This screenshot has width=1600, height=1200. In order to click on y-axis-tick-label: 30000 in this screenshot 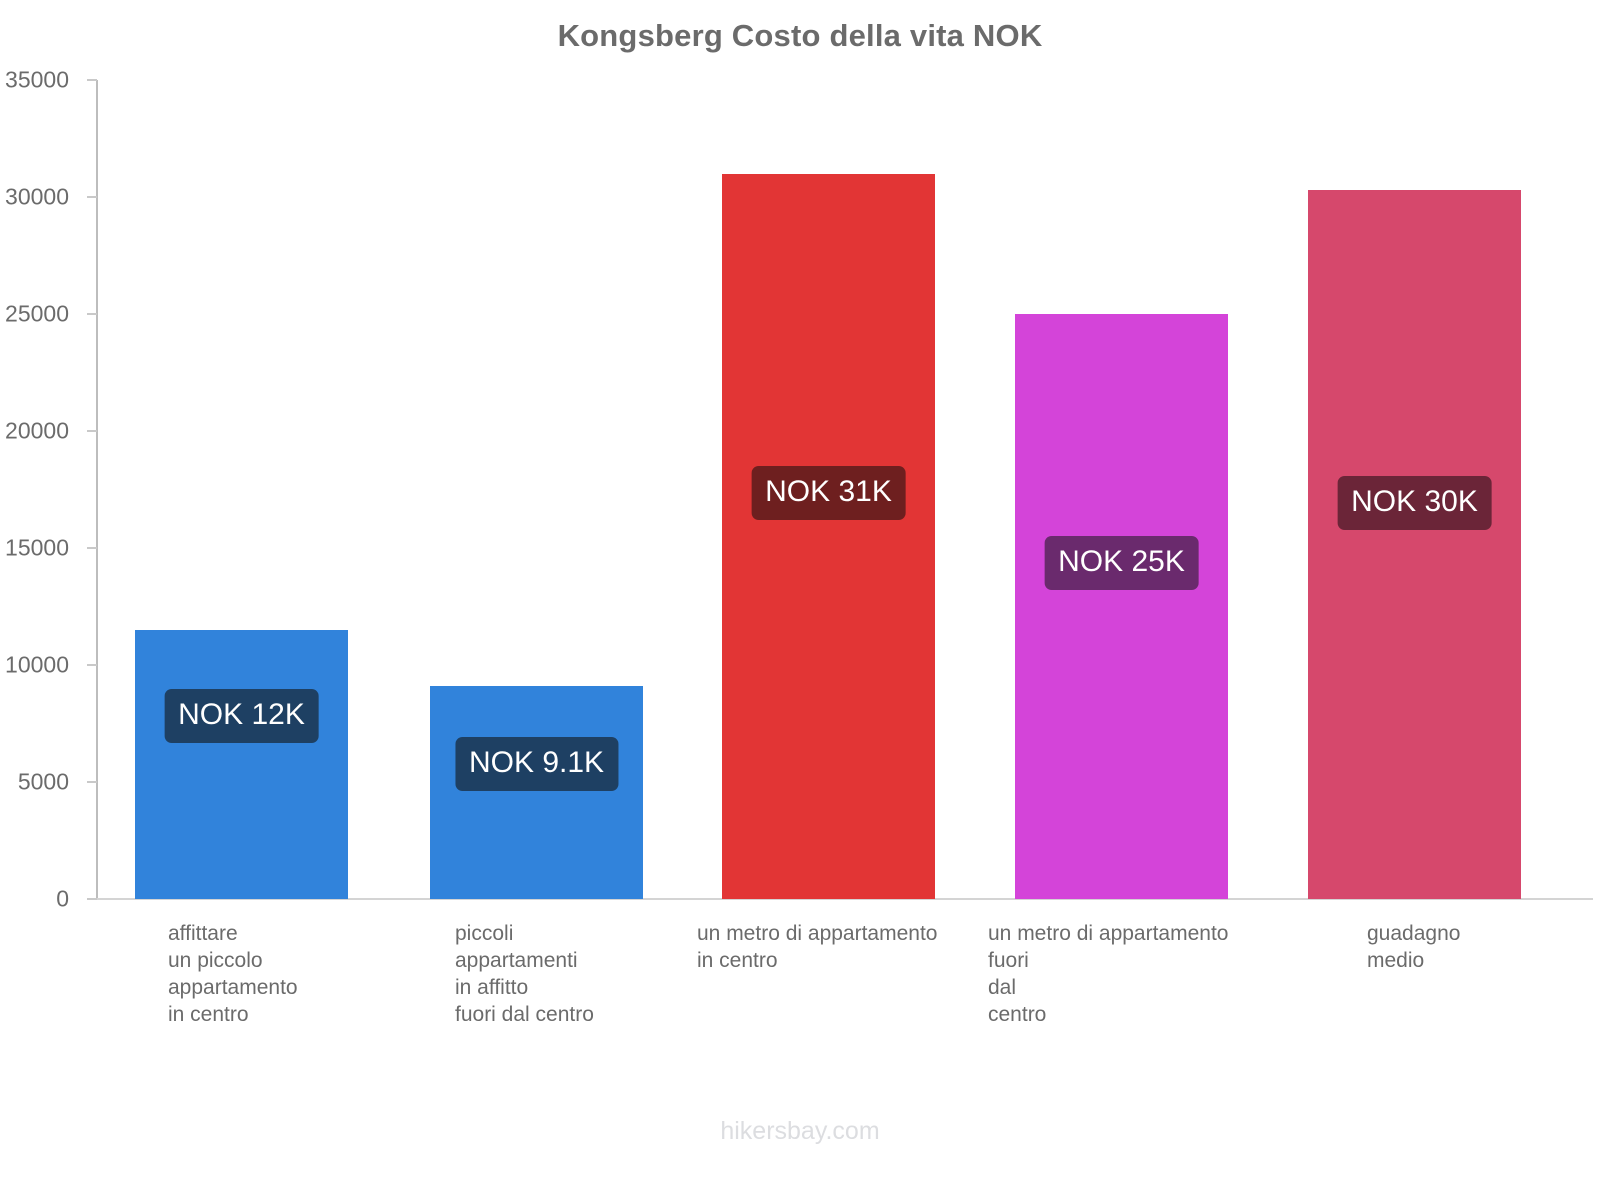, I will do `click(37, 196)`.